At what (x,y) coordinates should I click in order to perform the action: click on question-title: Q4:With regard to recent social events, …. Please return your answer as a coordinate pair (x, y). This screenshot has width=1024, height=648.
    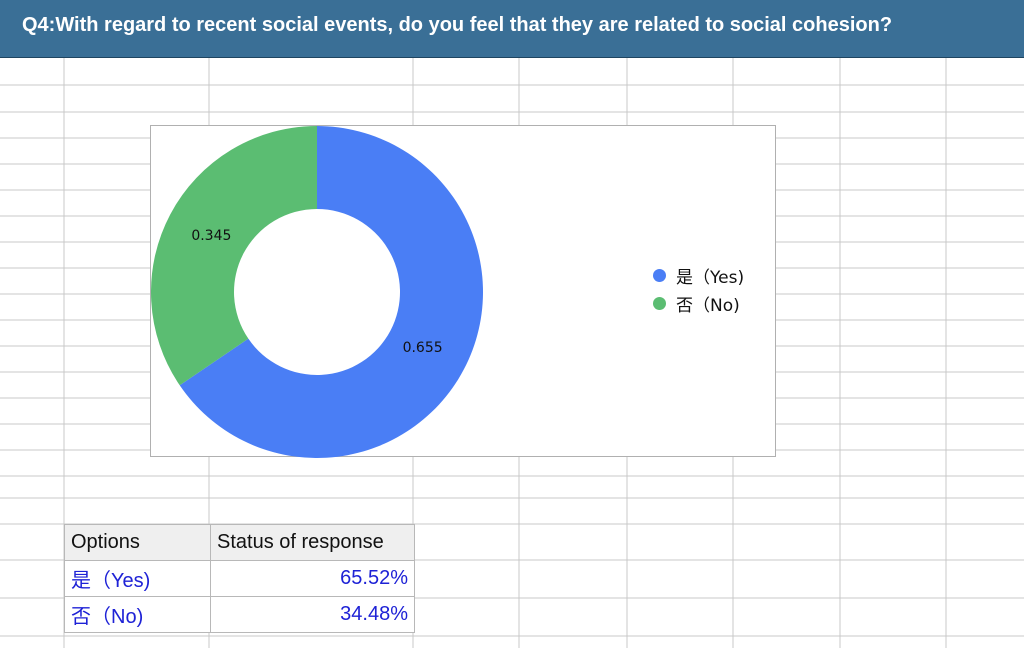
    Looking at the image, I should click on (457, 25).